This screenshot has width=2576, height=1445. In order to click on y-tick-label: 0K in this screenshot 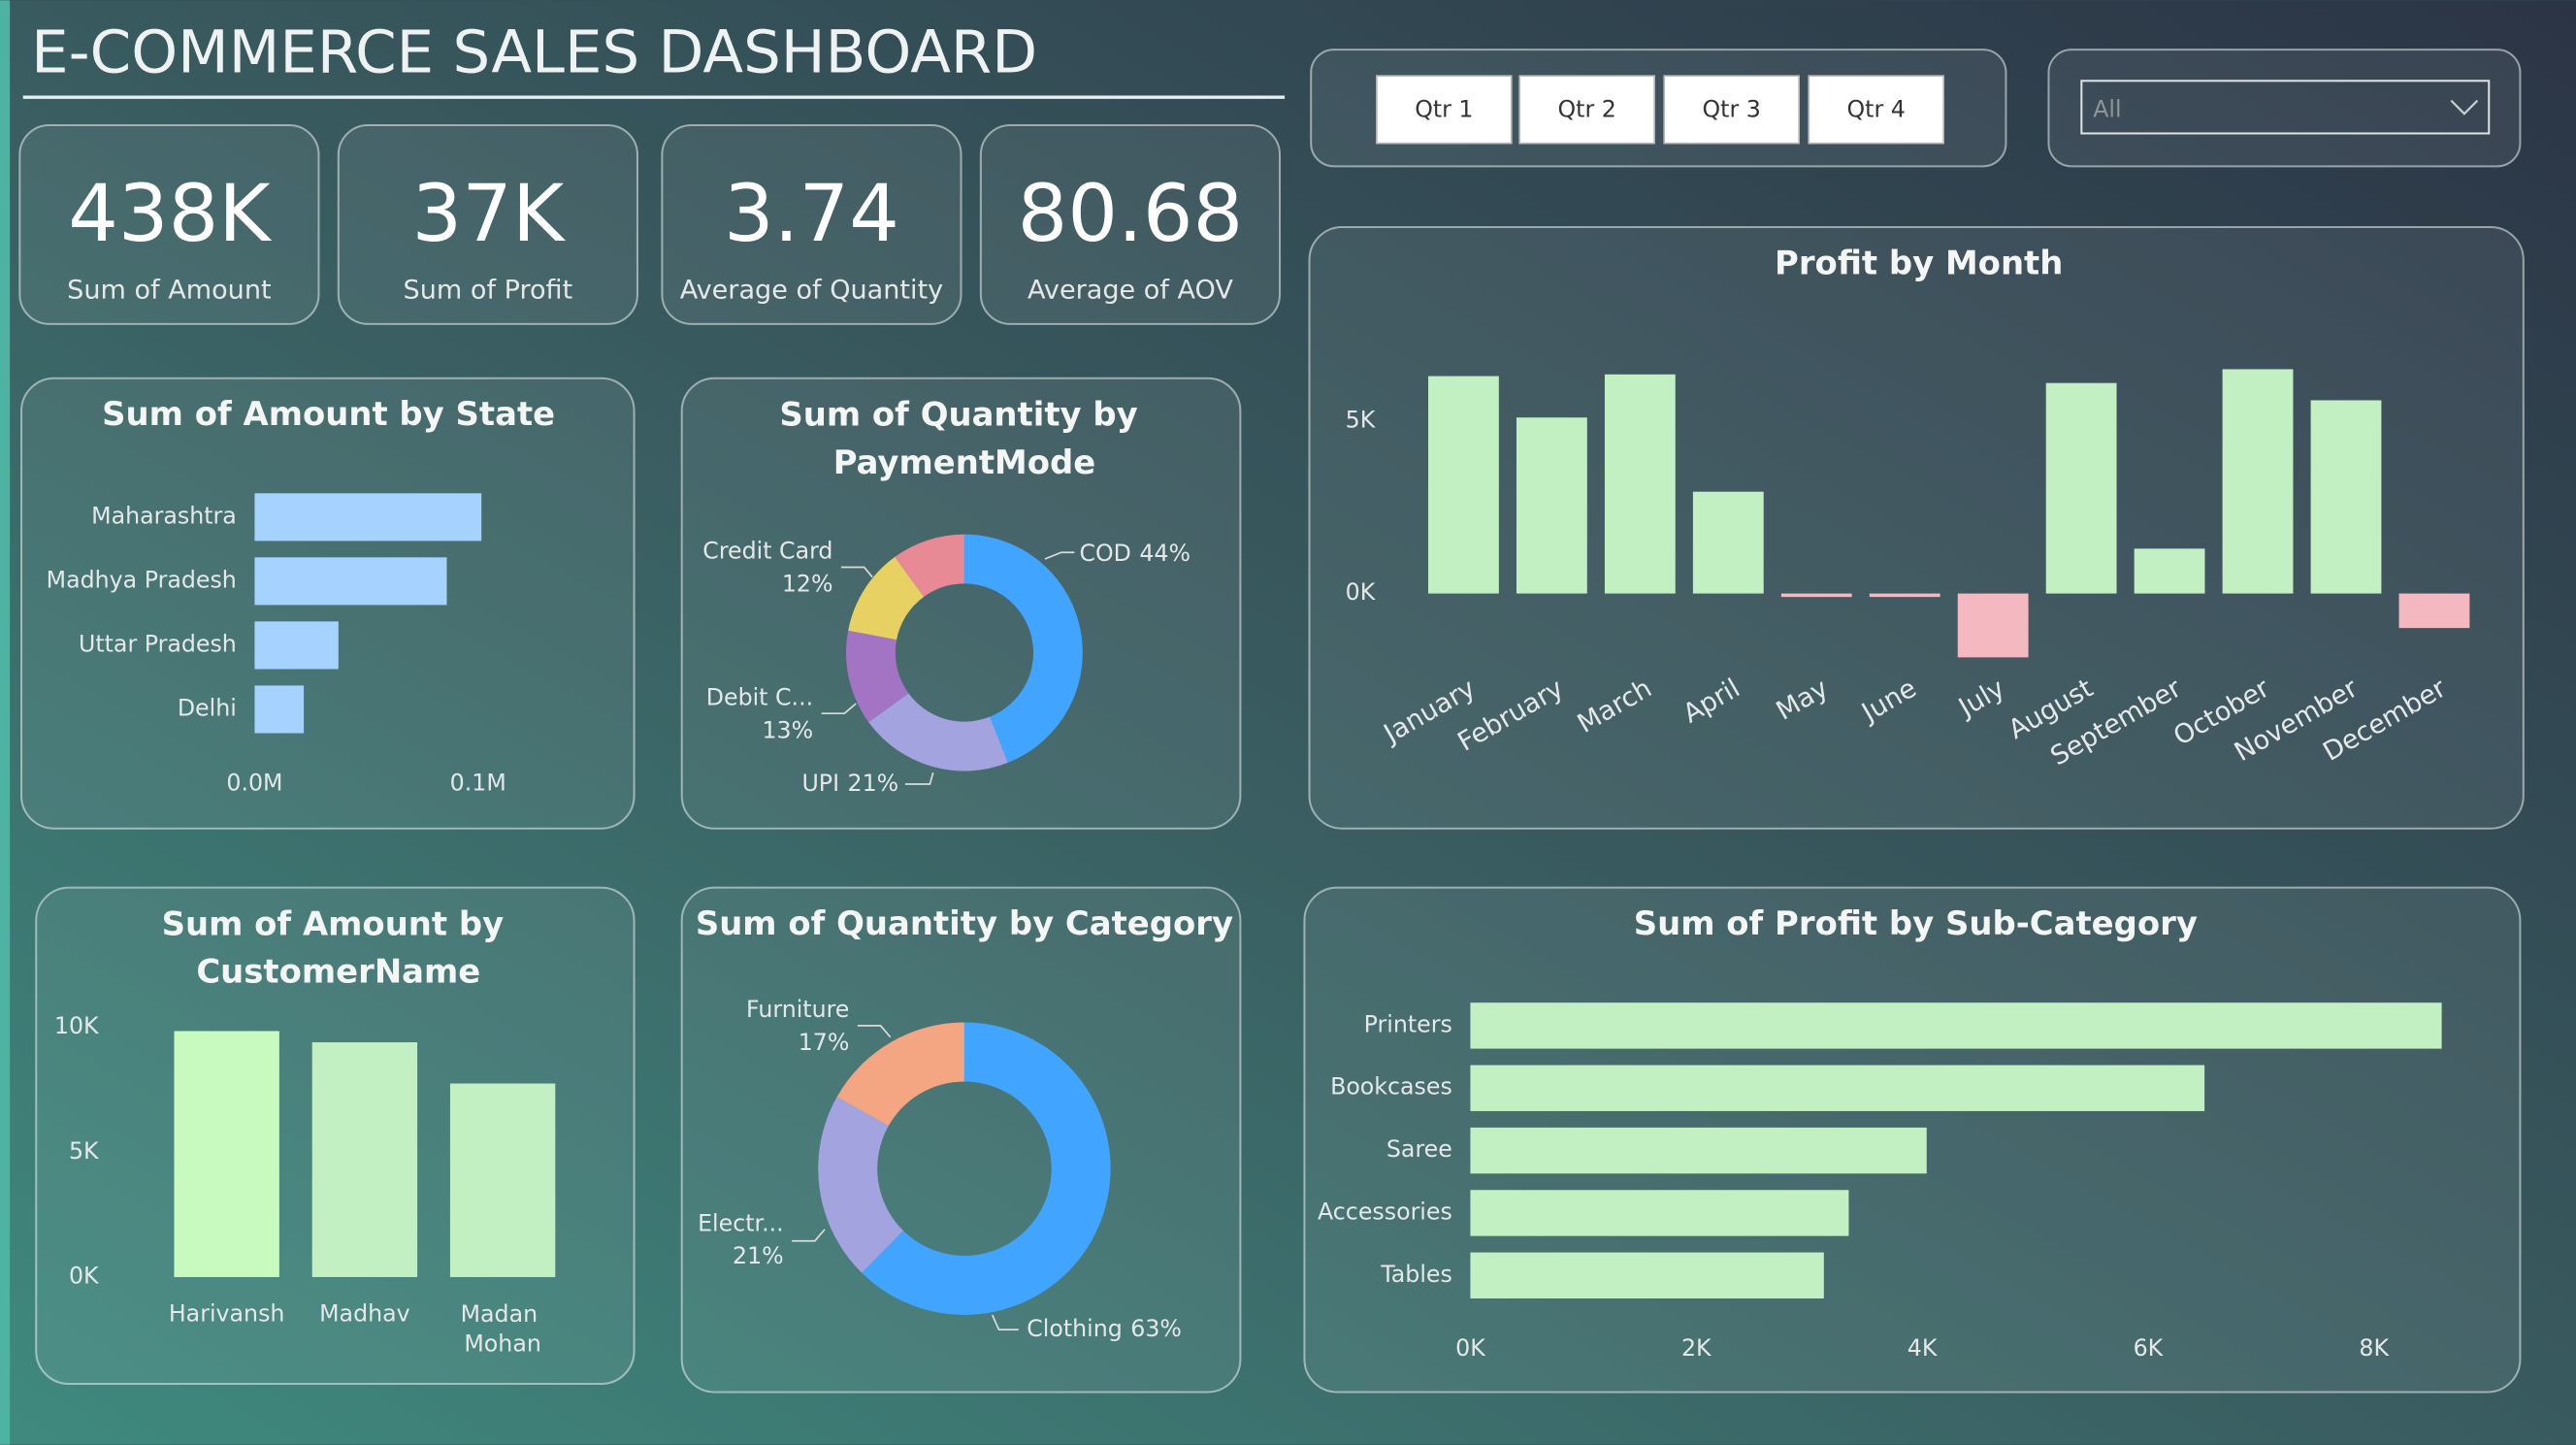, I will do `click(1361, 592)`.